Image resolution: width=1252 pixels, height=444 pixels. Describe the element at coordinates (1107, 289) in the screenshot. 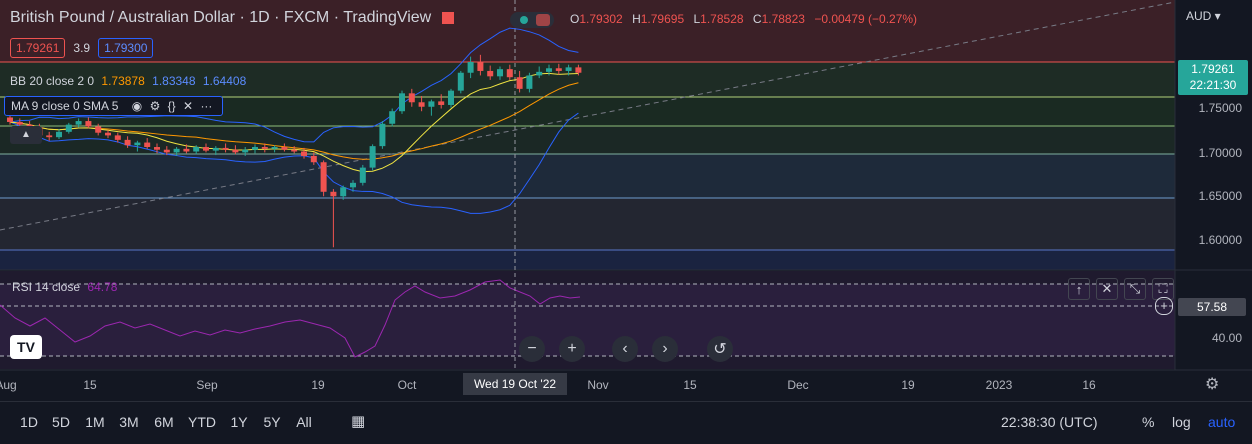

I see `close-pane-icon: ✕` at that location.